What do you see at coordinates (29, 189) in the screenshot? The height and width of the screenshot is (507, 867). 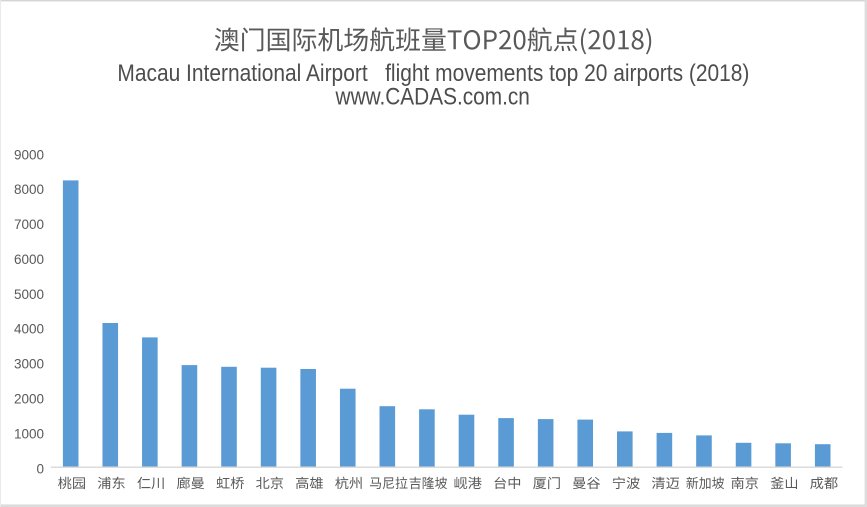 I see `svg-text: 8000` at bounding box center [29, 189].